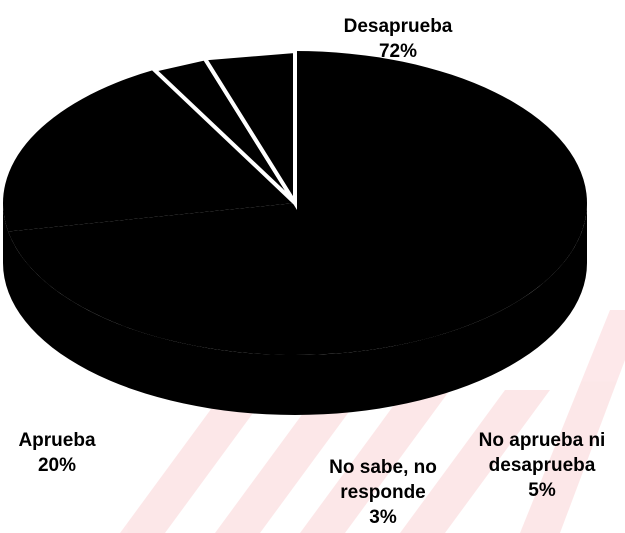 This screenshot has width=625, height=533. I want to click on slice-label-ni-aprueba-value: 5%, so click(542, 490).